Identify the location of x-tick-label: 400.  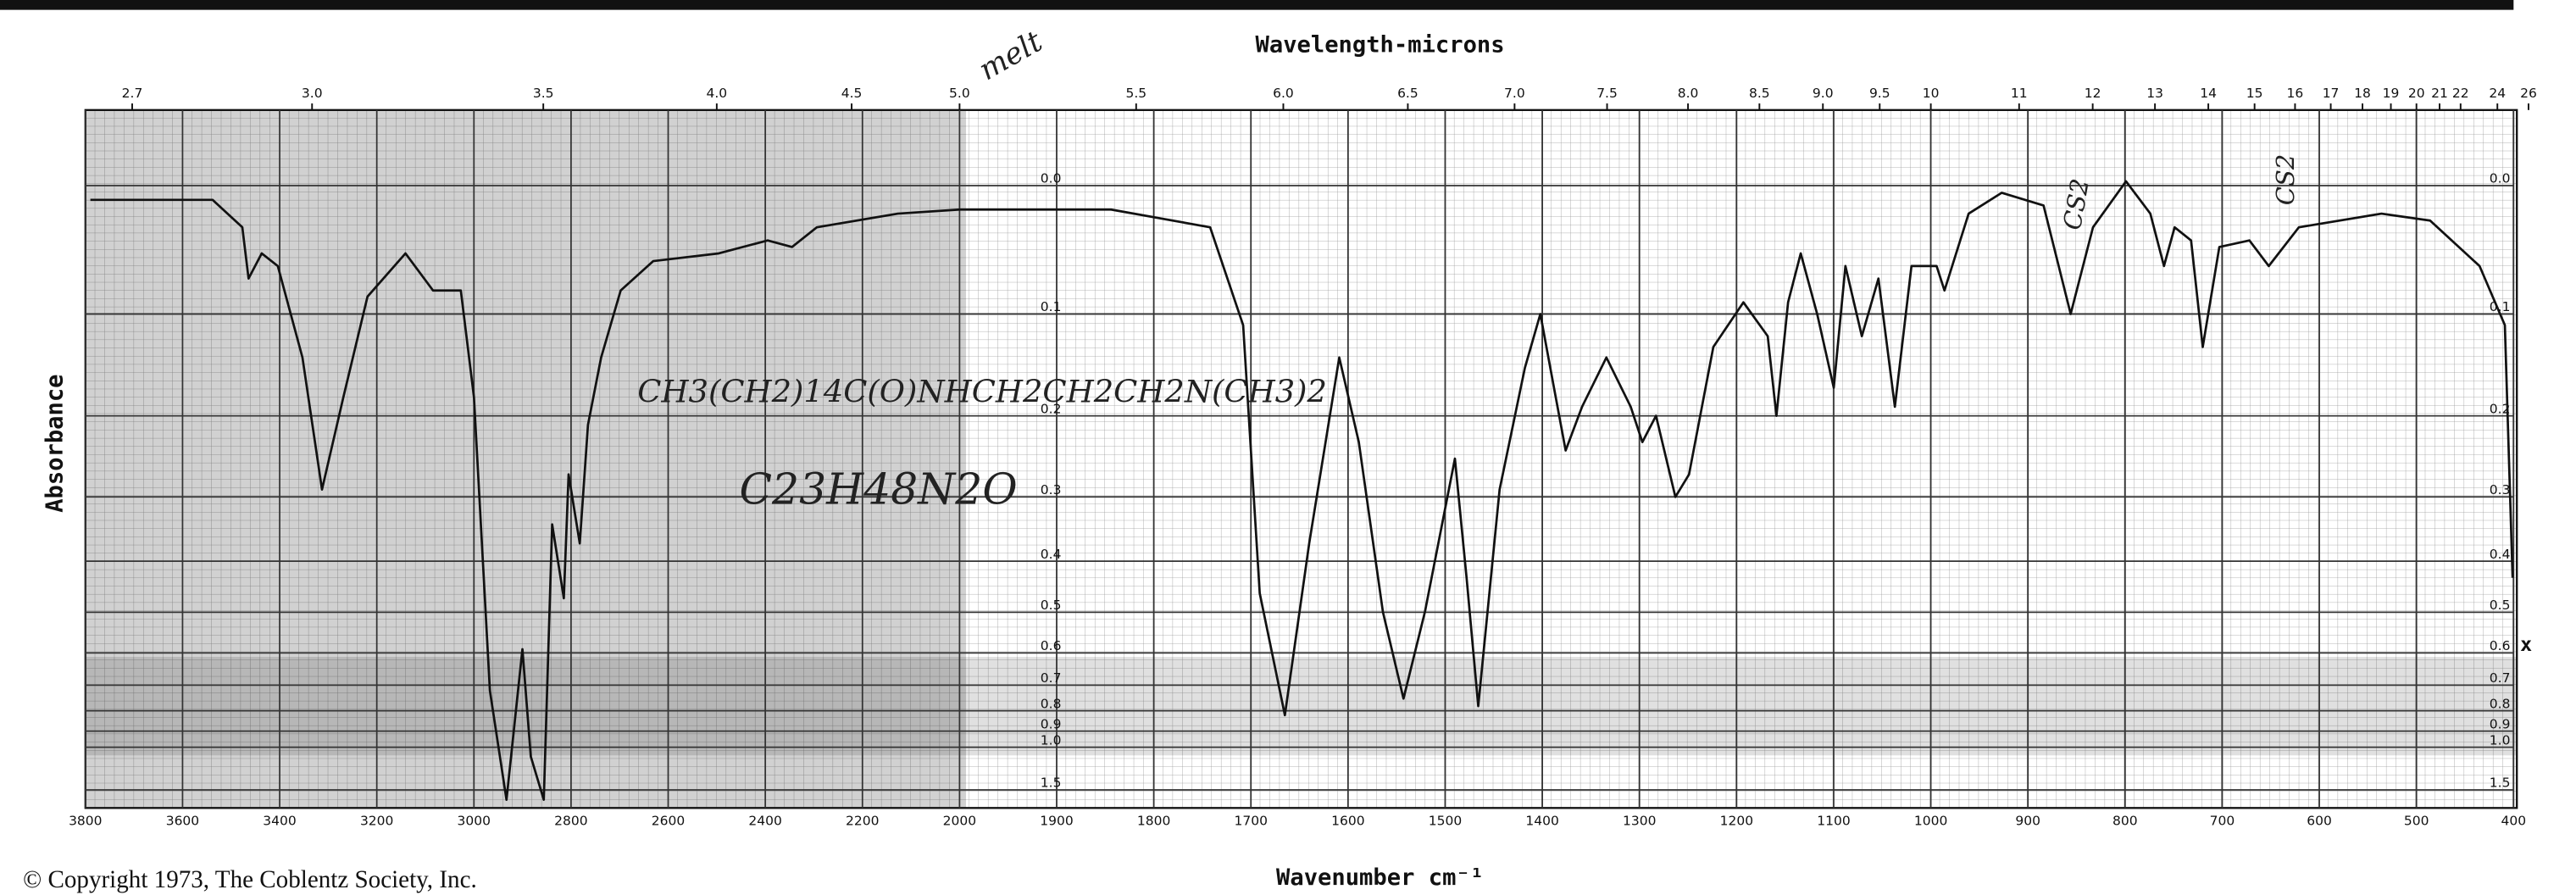
(2514, 821).